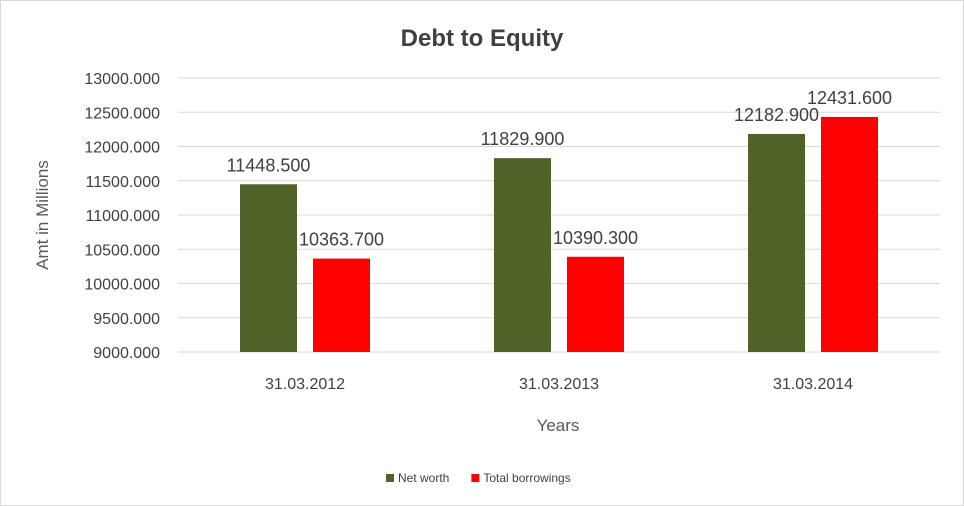 The width and height of the screenshot is (964, 506). What do you see at coordinates (776, 115) in the screenshot?
I see `data-label: 12182.900` at bounding box center [776, 115].